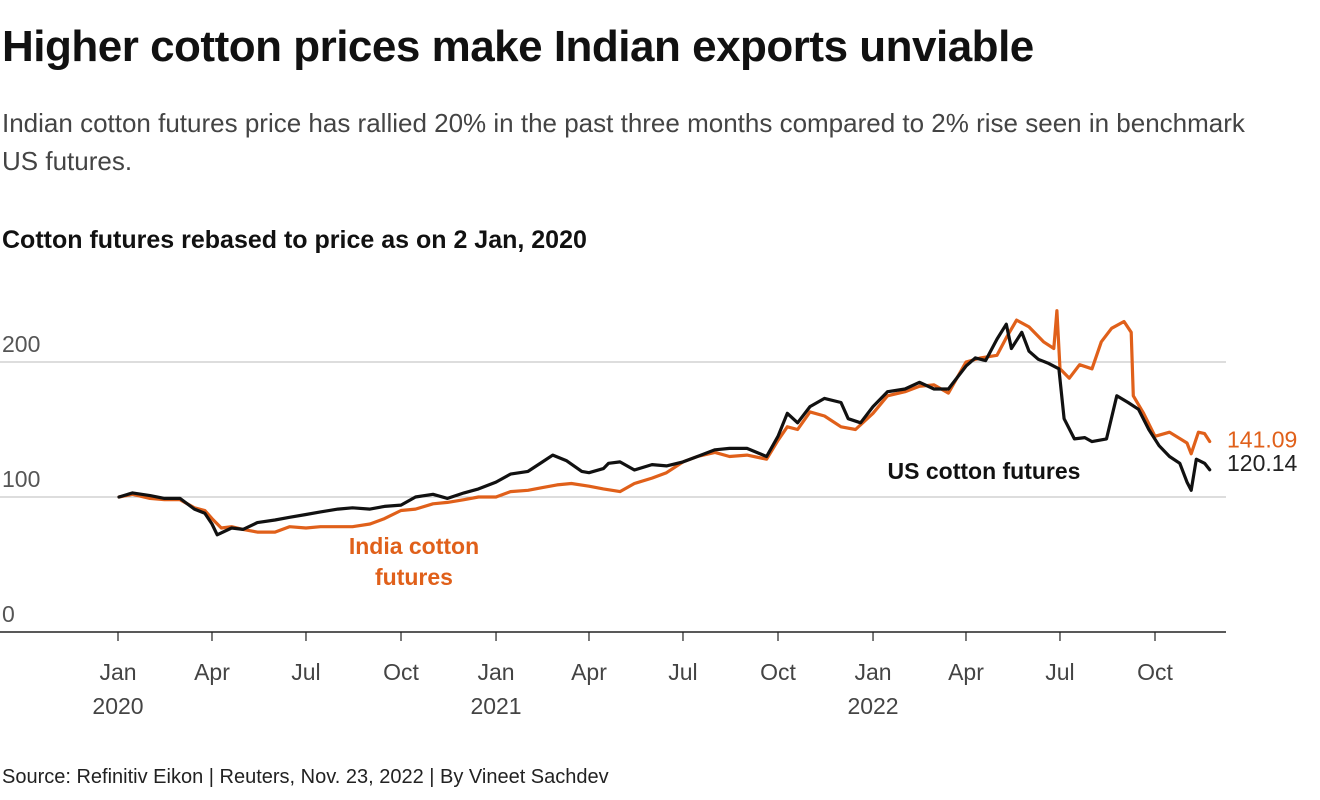  What do you see at coordinates (1262, 463) in the screenshot?
I see `us-end-value: 120.14` at bounding box center [1262, 463].